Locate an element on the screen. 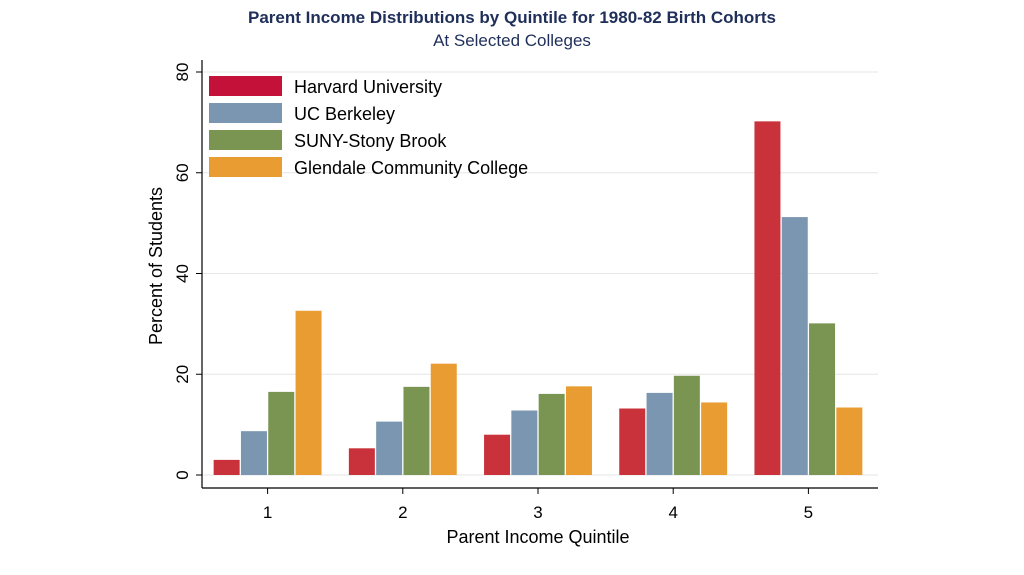  bar-harvard-university-q4 is located at coordinates (632, 441).